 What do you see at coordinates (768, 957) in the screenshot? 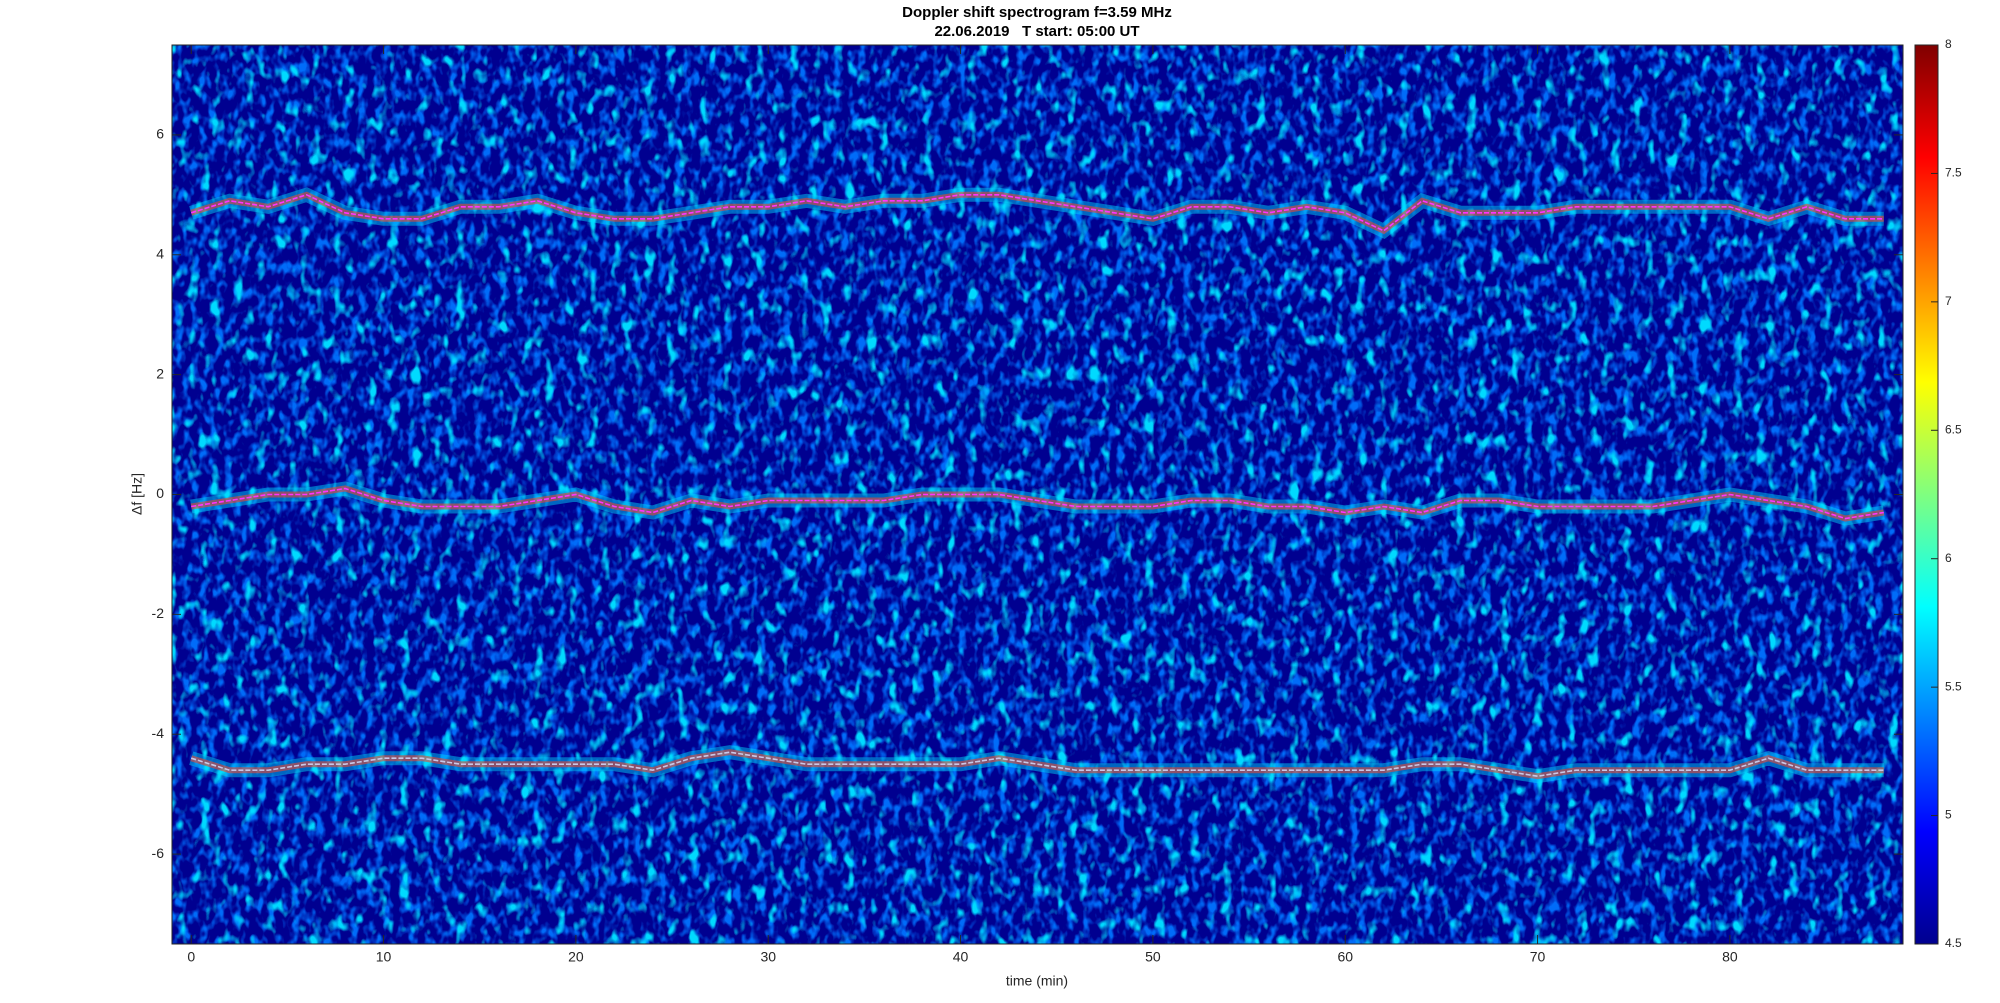
I see `x-tick-label: 30` at bounding box center [768, 957].